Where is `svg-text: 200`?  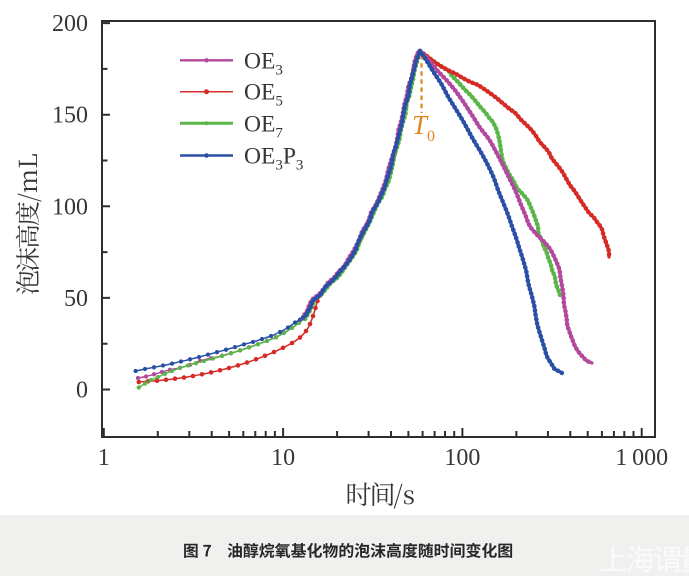
svg-text: 200 is located at coordinates (70, 24).